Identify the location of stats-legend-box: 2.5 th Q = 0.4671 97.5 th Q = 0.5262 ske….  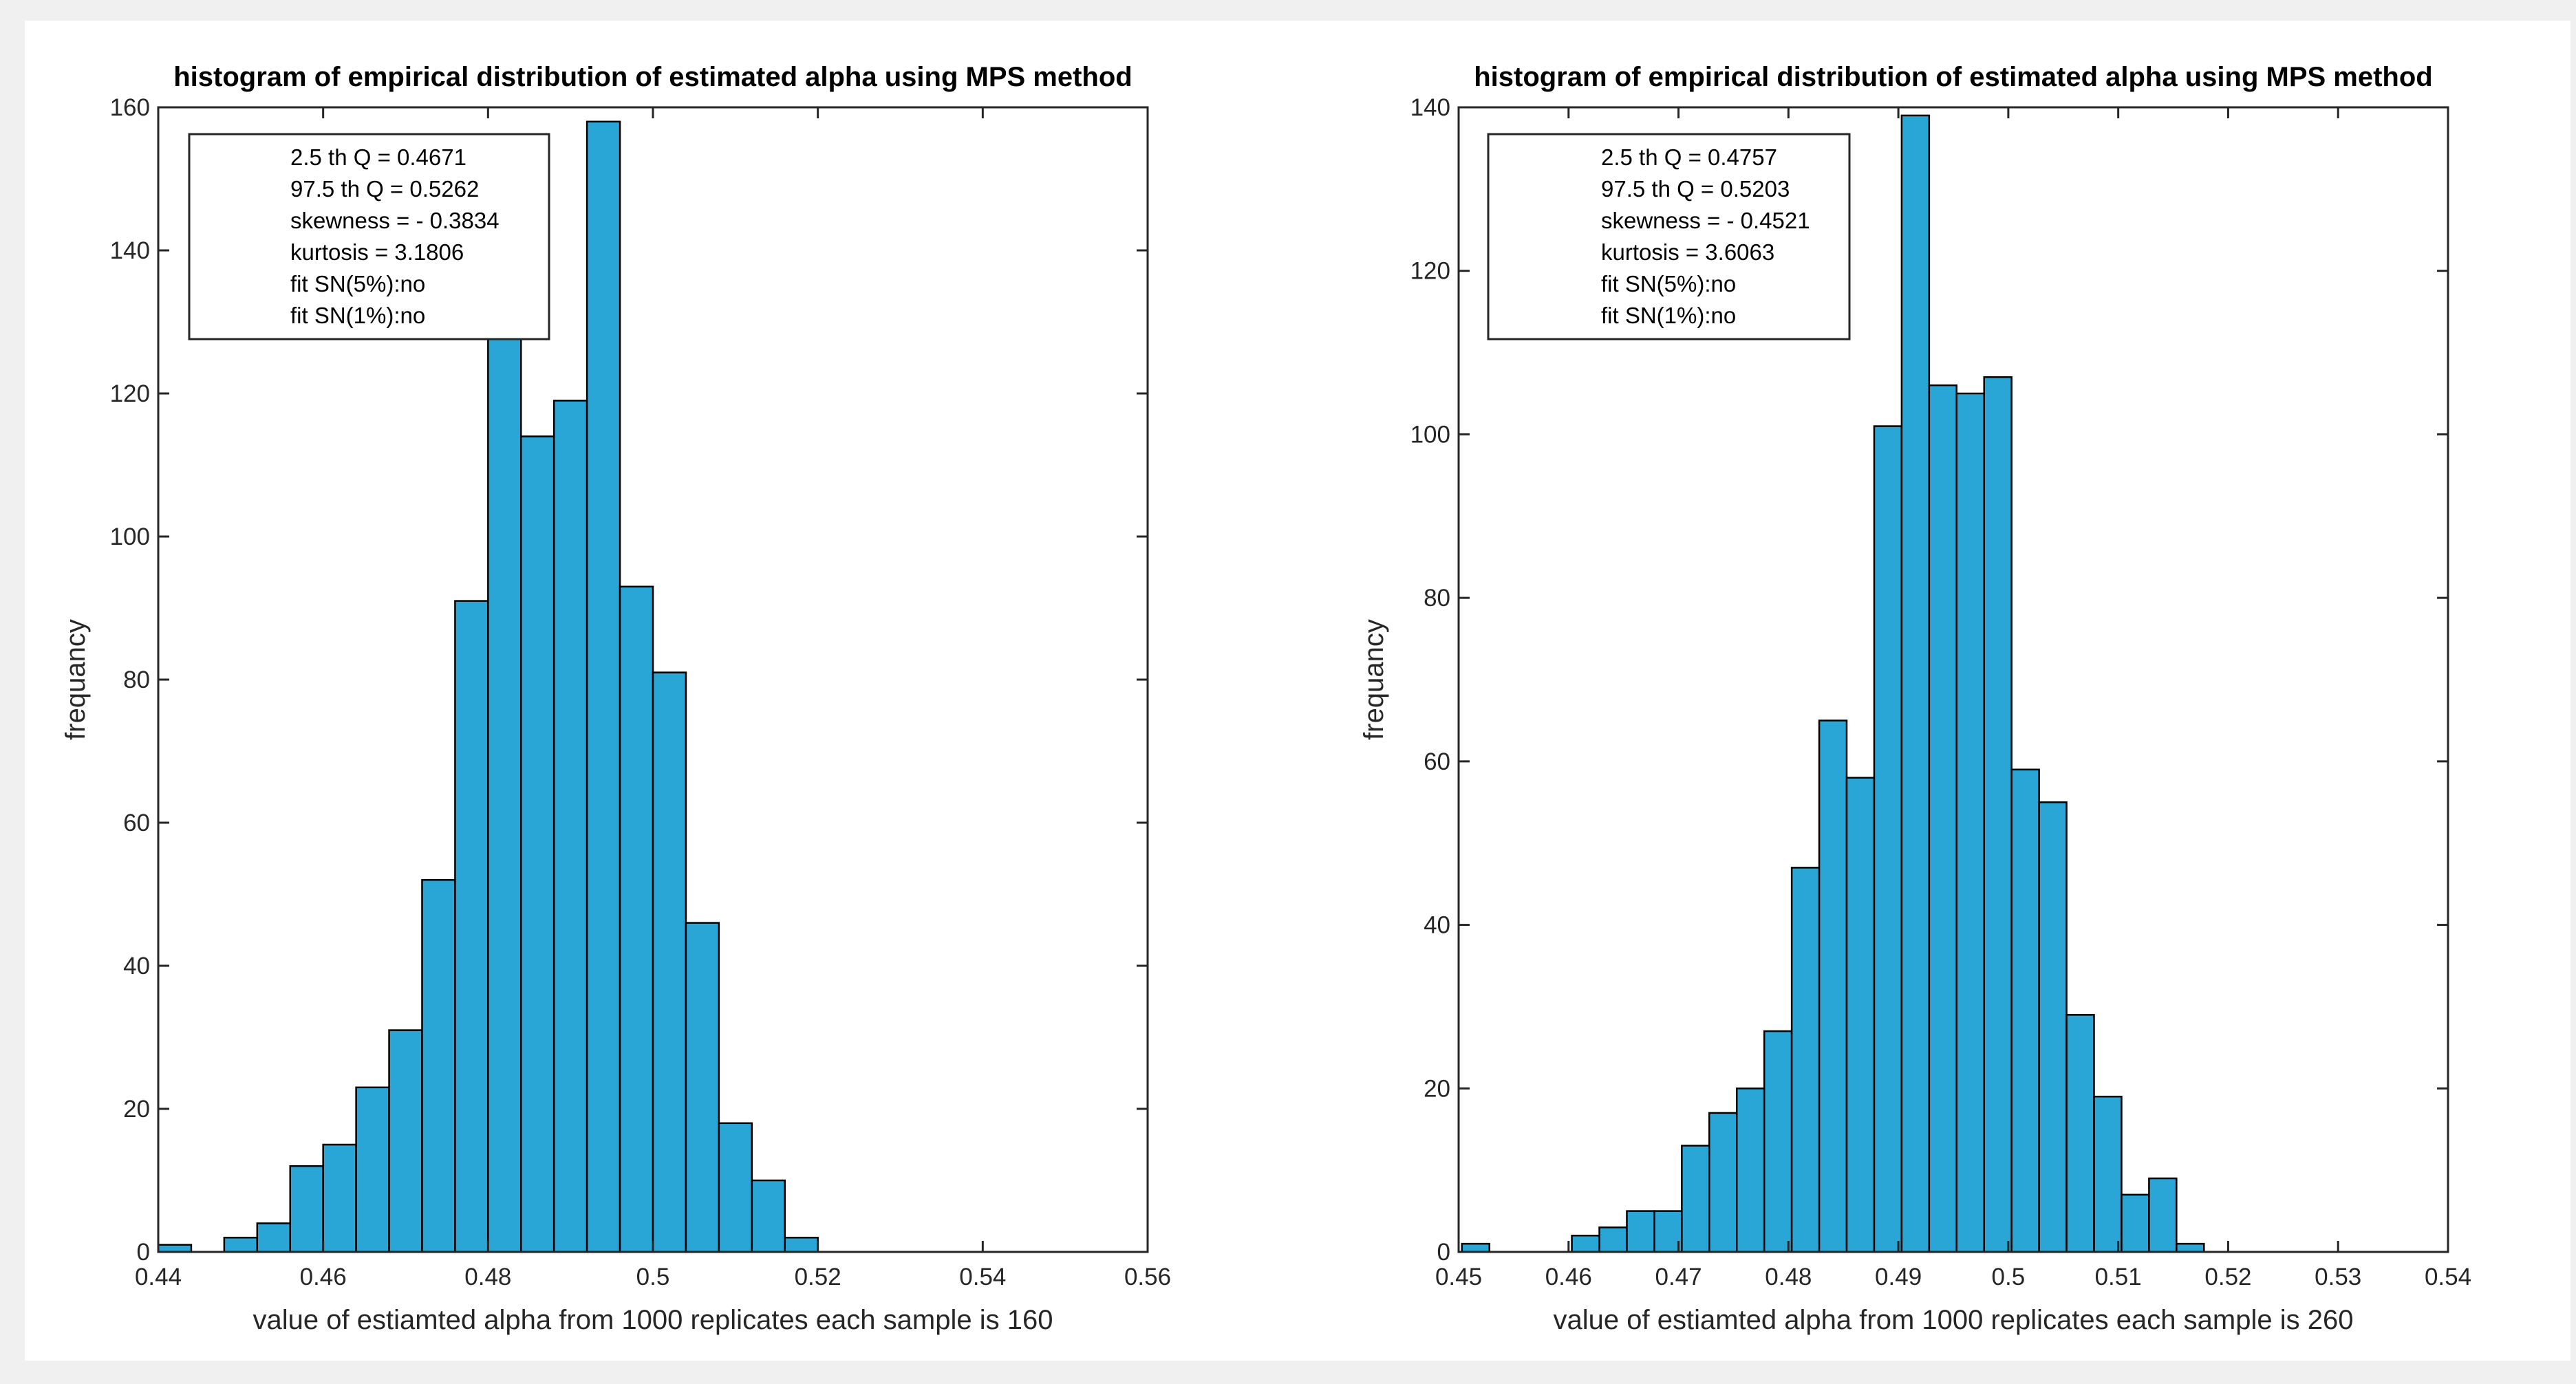
(369, 236).